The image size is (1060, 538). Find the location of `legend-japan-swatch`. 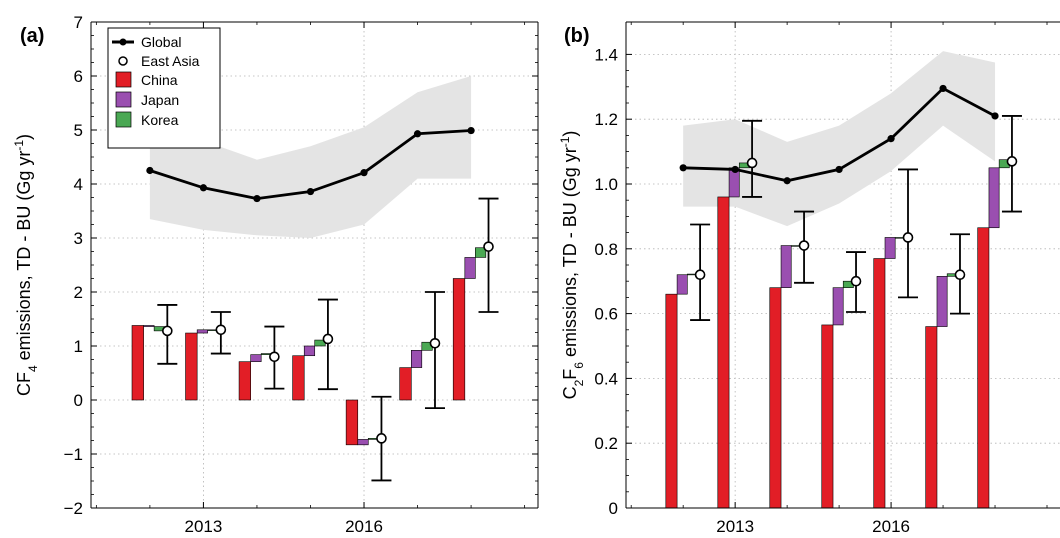

legend-japan-swatch is located at coordinates (123, 99).